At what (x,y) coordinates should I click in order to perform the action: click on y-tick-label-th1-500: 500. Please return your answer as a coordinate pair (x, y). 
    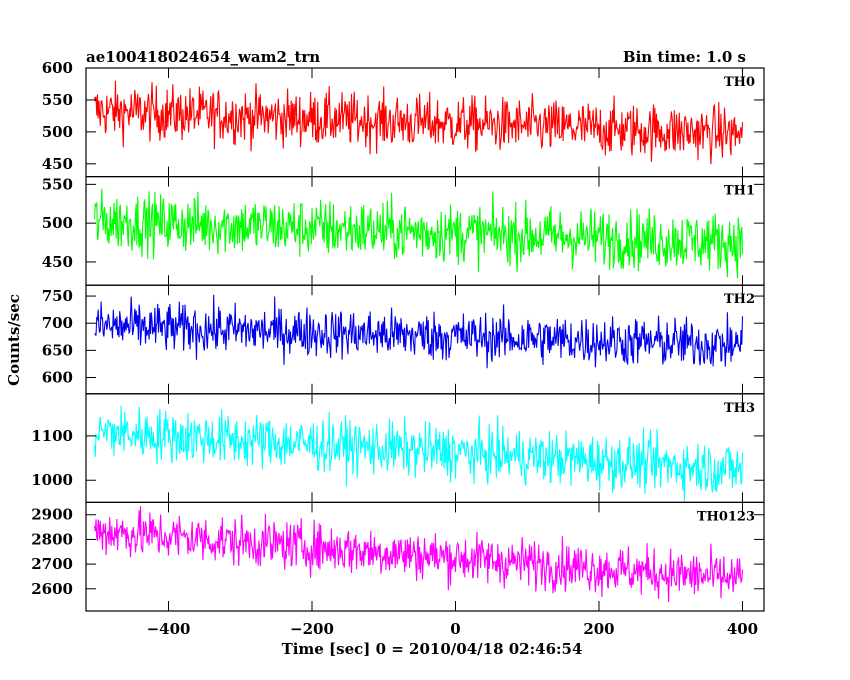
    Looking at the image, I should click on (57, 223).